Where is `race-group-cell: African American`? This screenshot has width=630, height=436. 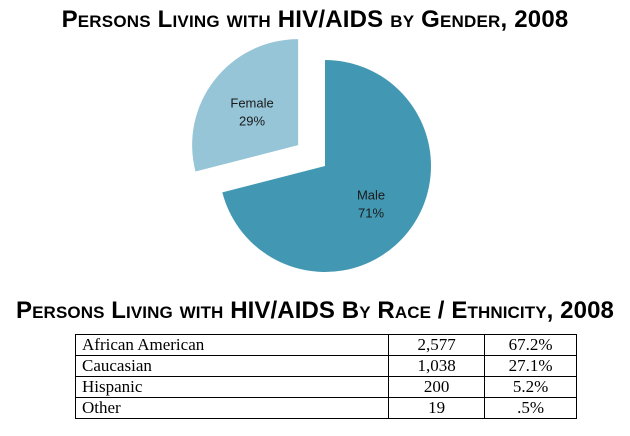 race-group-cell: African American is located at coordinates (232, 345).